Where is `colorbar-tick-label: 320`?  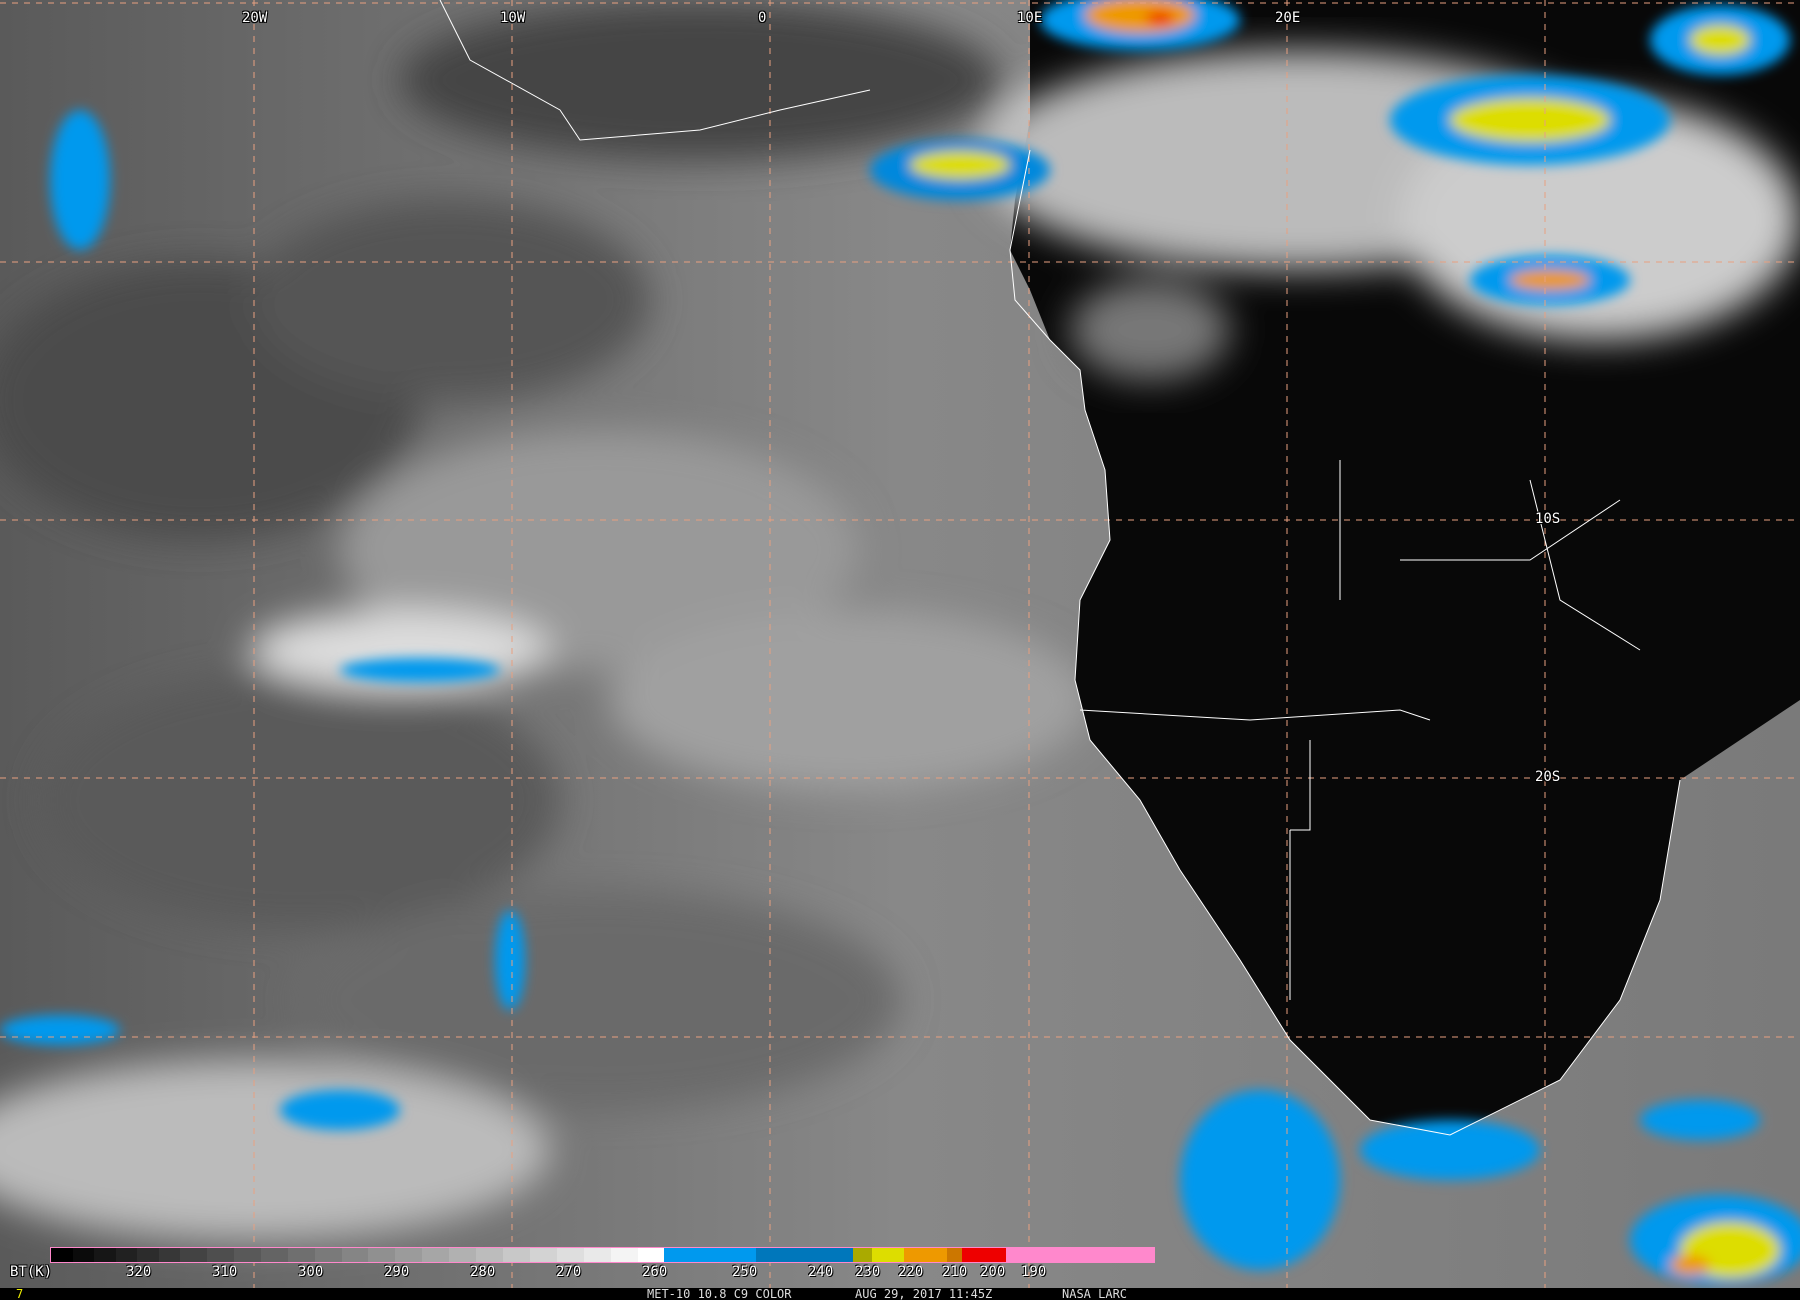
colorbar-tick-label: 320 is located at coordinates (139, 1272).